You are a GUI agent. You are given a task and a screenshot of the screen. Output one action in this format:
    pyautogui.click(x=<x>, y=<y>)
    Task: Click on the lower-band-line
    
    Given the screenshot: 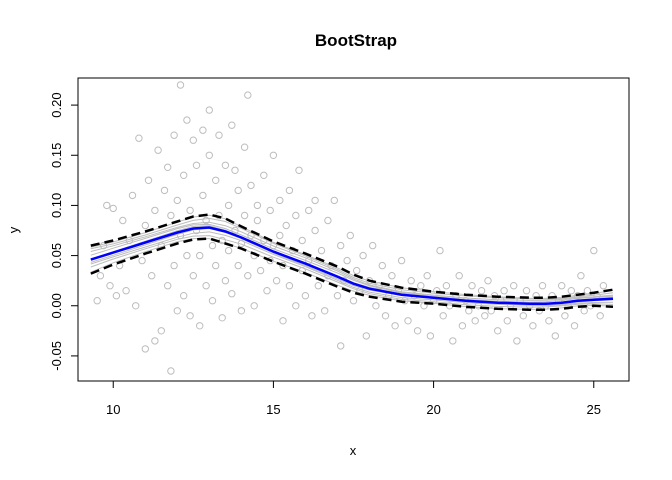 What is the action you would take?
    pyautogui.click(x=352, y=274)
    